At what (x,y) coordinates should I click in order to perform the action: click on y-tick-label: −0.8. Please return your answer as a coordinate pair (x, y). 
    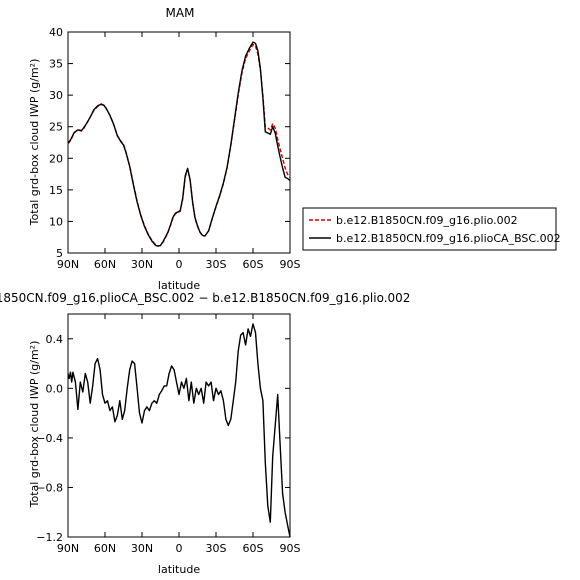
    Looking at the image, I should click on (49, 487).